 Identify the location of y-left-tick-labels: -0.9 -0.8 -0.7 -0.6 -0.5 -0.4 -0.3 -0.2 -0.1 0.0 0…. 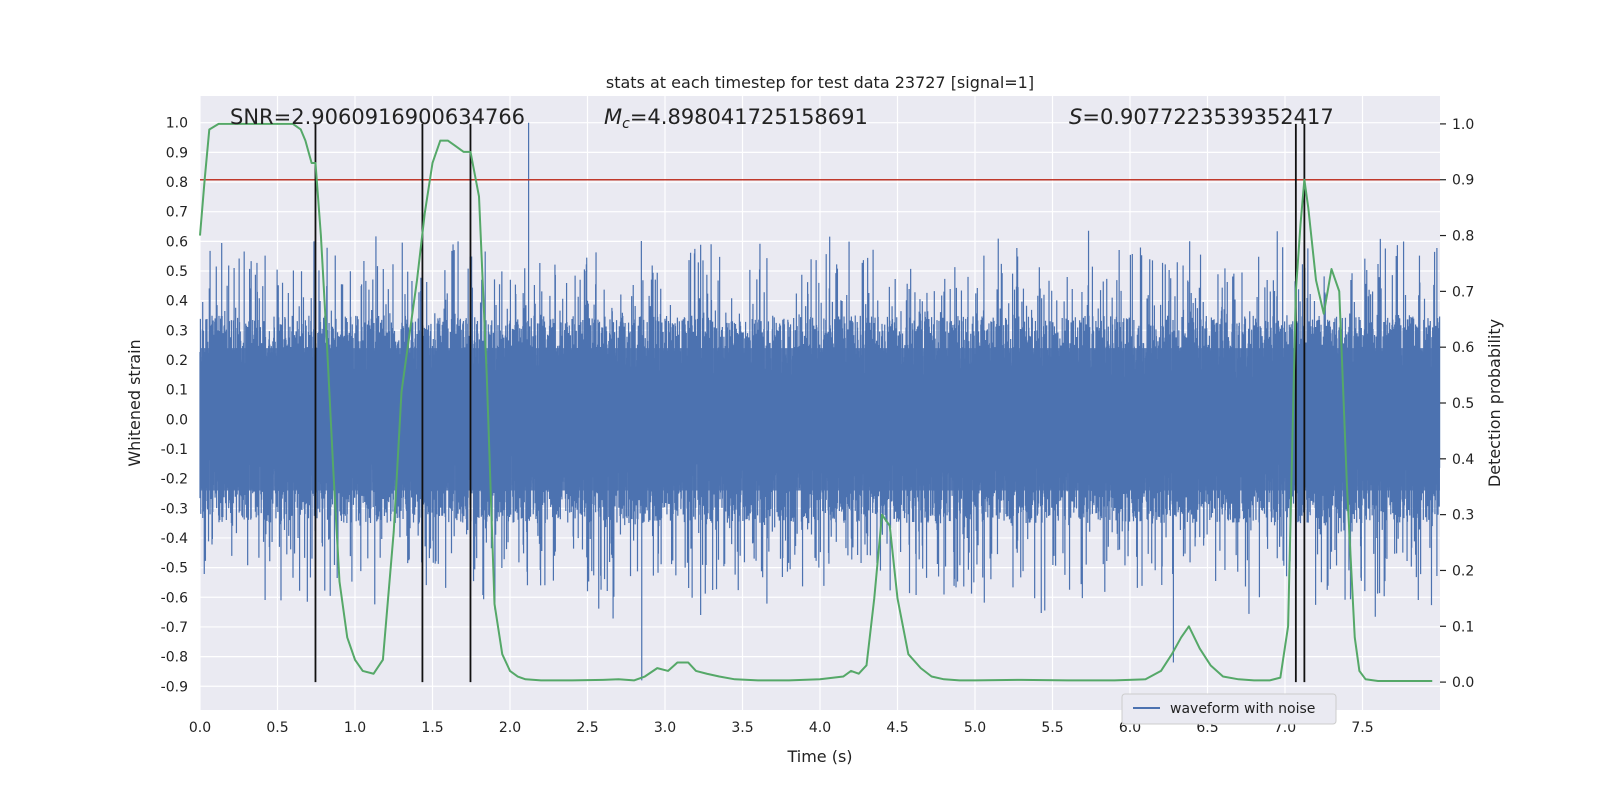
(174, 406).